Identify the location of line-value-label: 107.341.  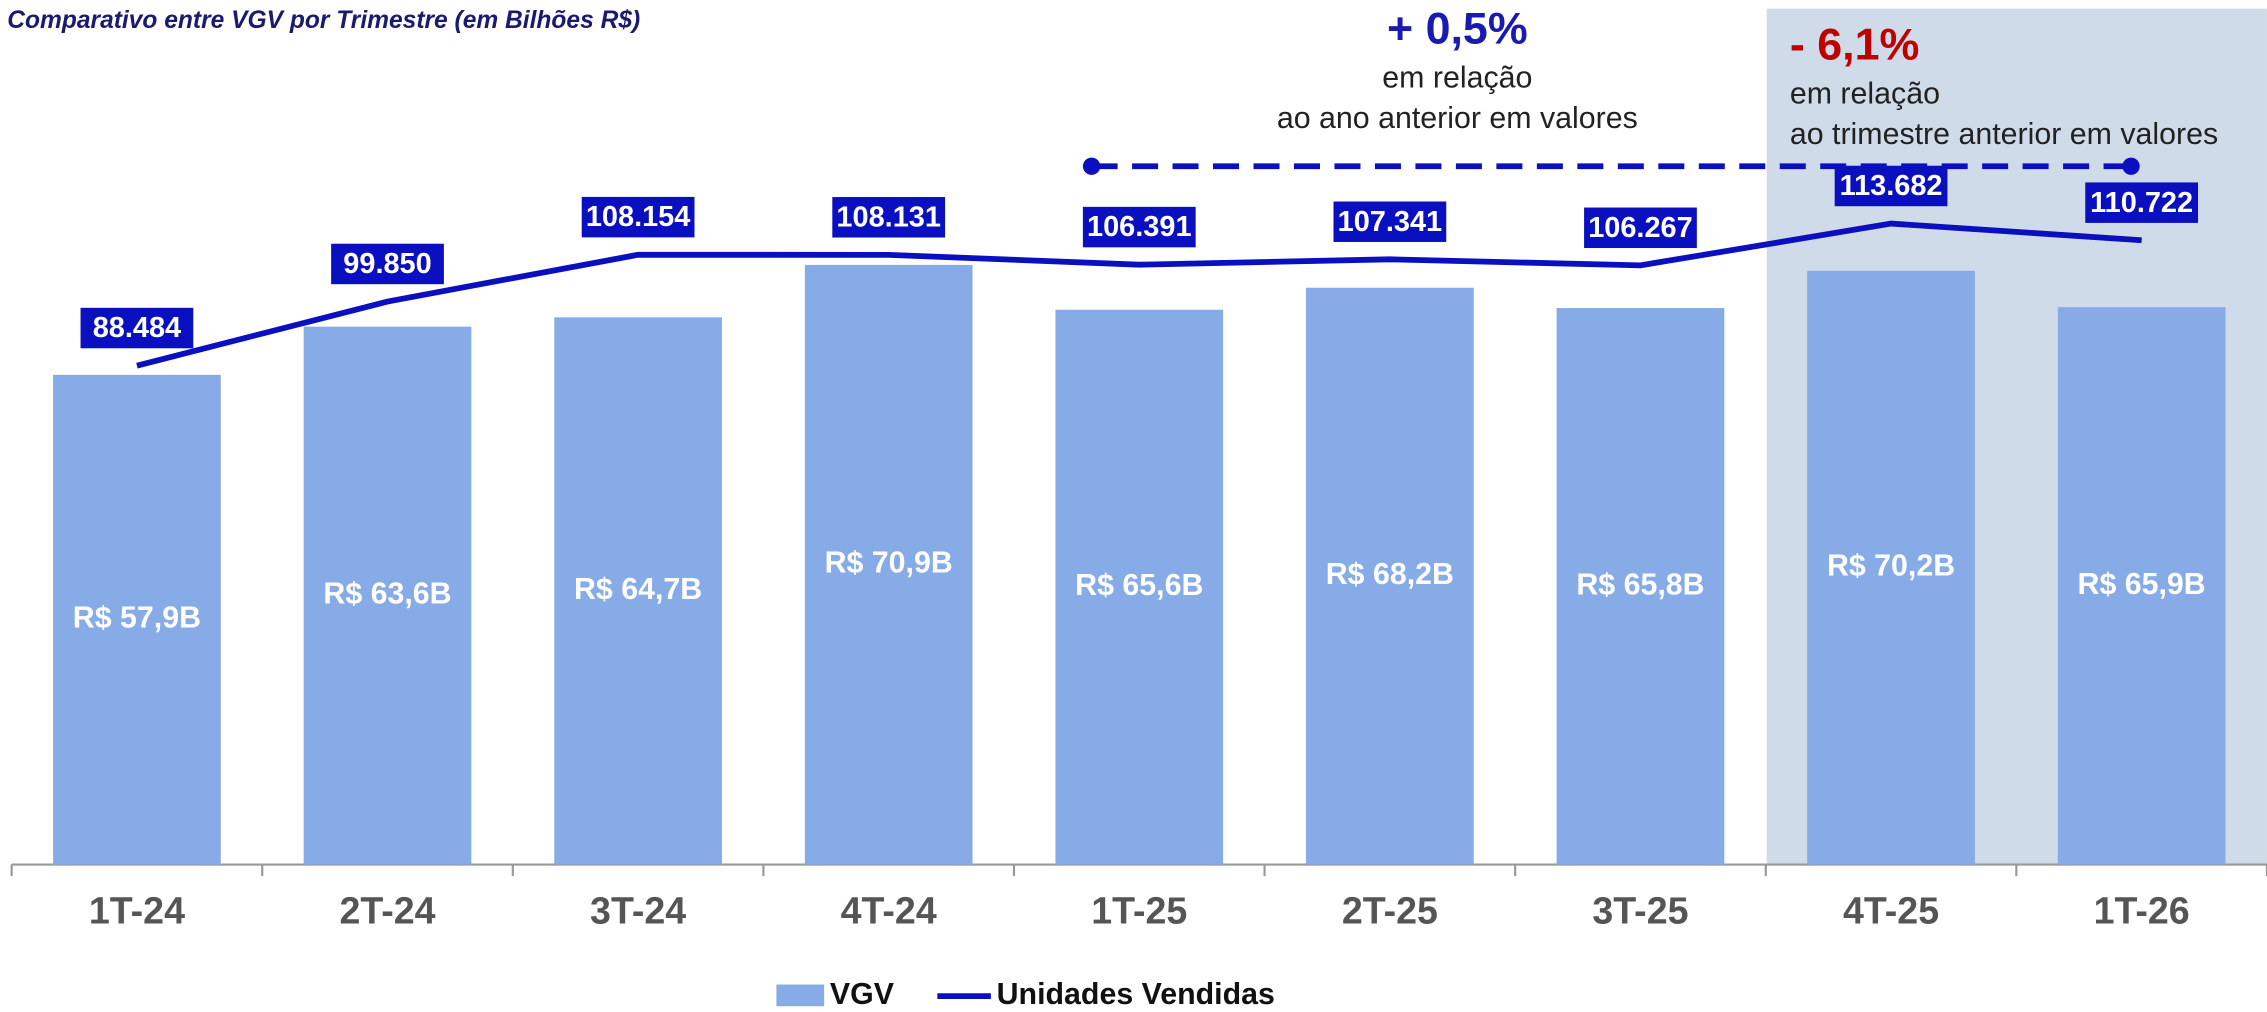
(1390, 222).